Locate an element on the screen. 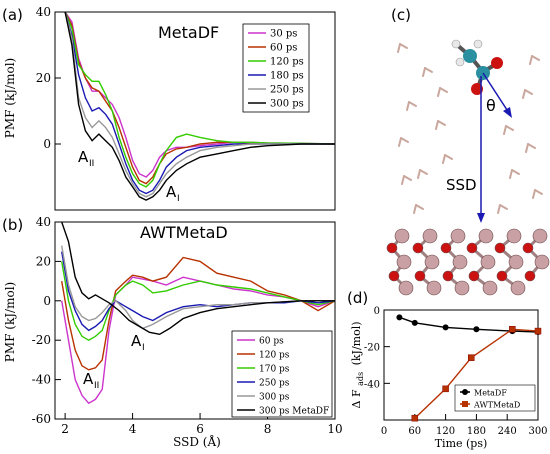  panel-b-annot-aii-main: A is located at coordinates (88, 379).